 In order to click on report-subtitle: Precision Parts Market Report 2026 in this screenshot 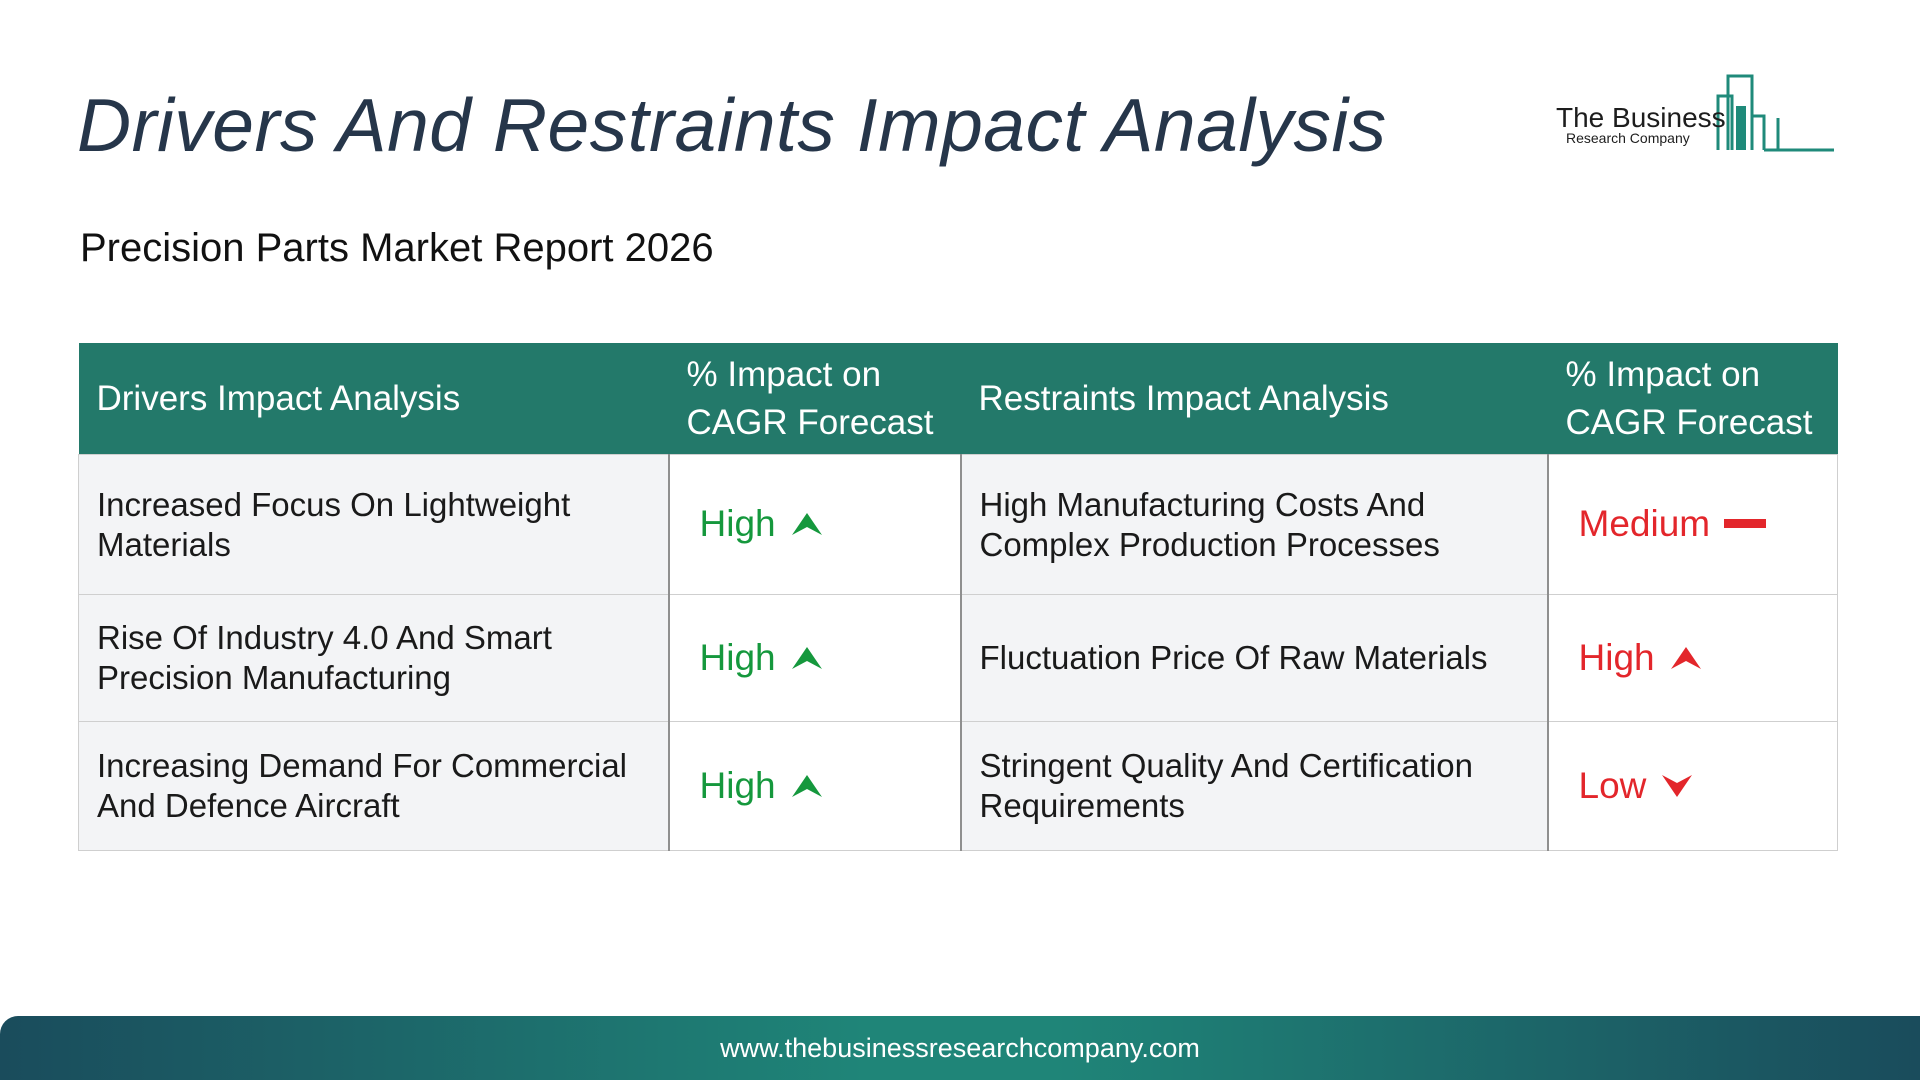, I will do `click(397, 248)`.